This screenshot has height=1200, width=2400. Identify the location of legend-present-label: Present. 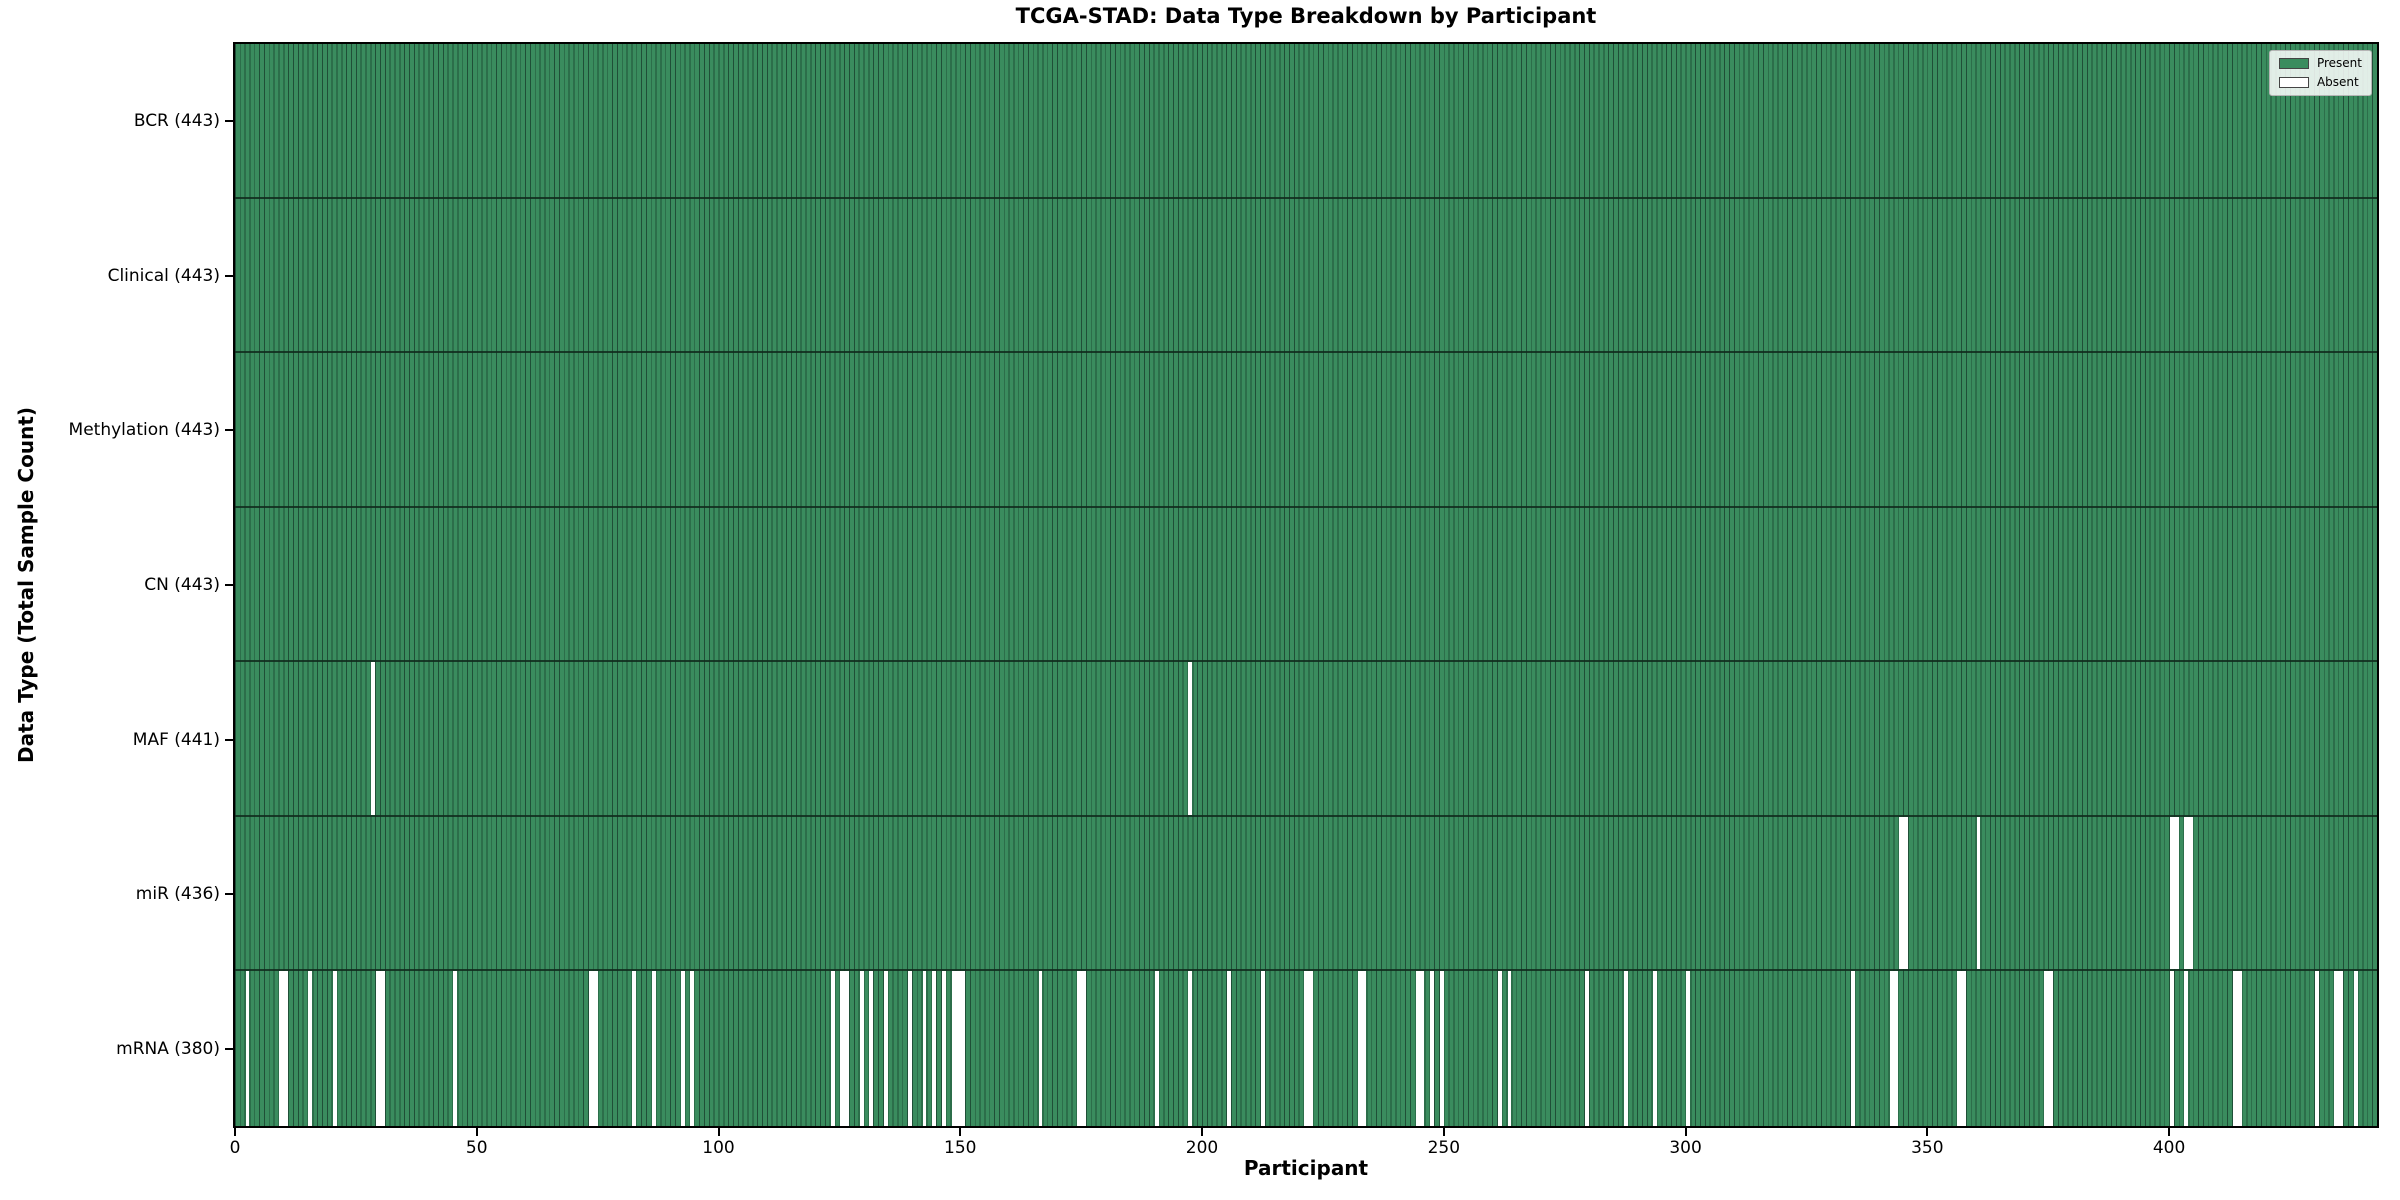
(2339, 63).